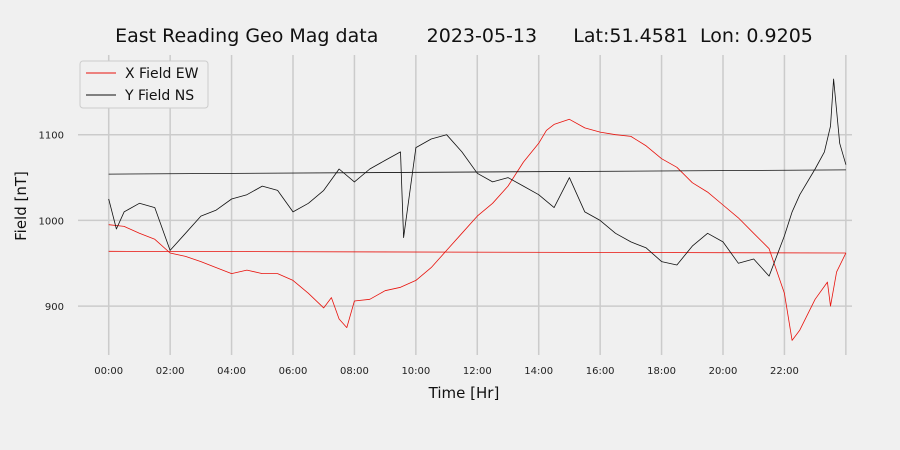  Describe the element at coordinates (162, 74) in the screenshot. I see `legend-label-x-field: X Field EW` at that location.